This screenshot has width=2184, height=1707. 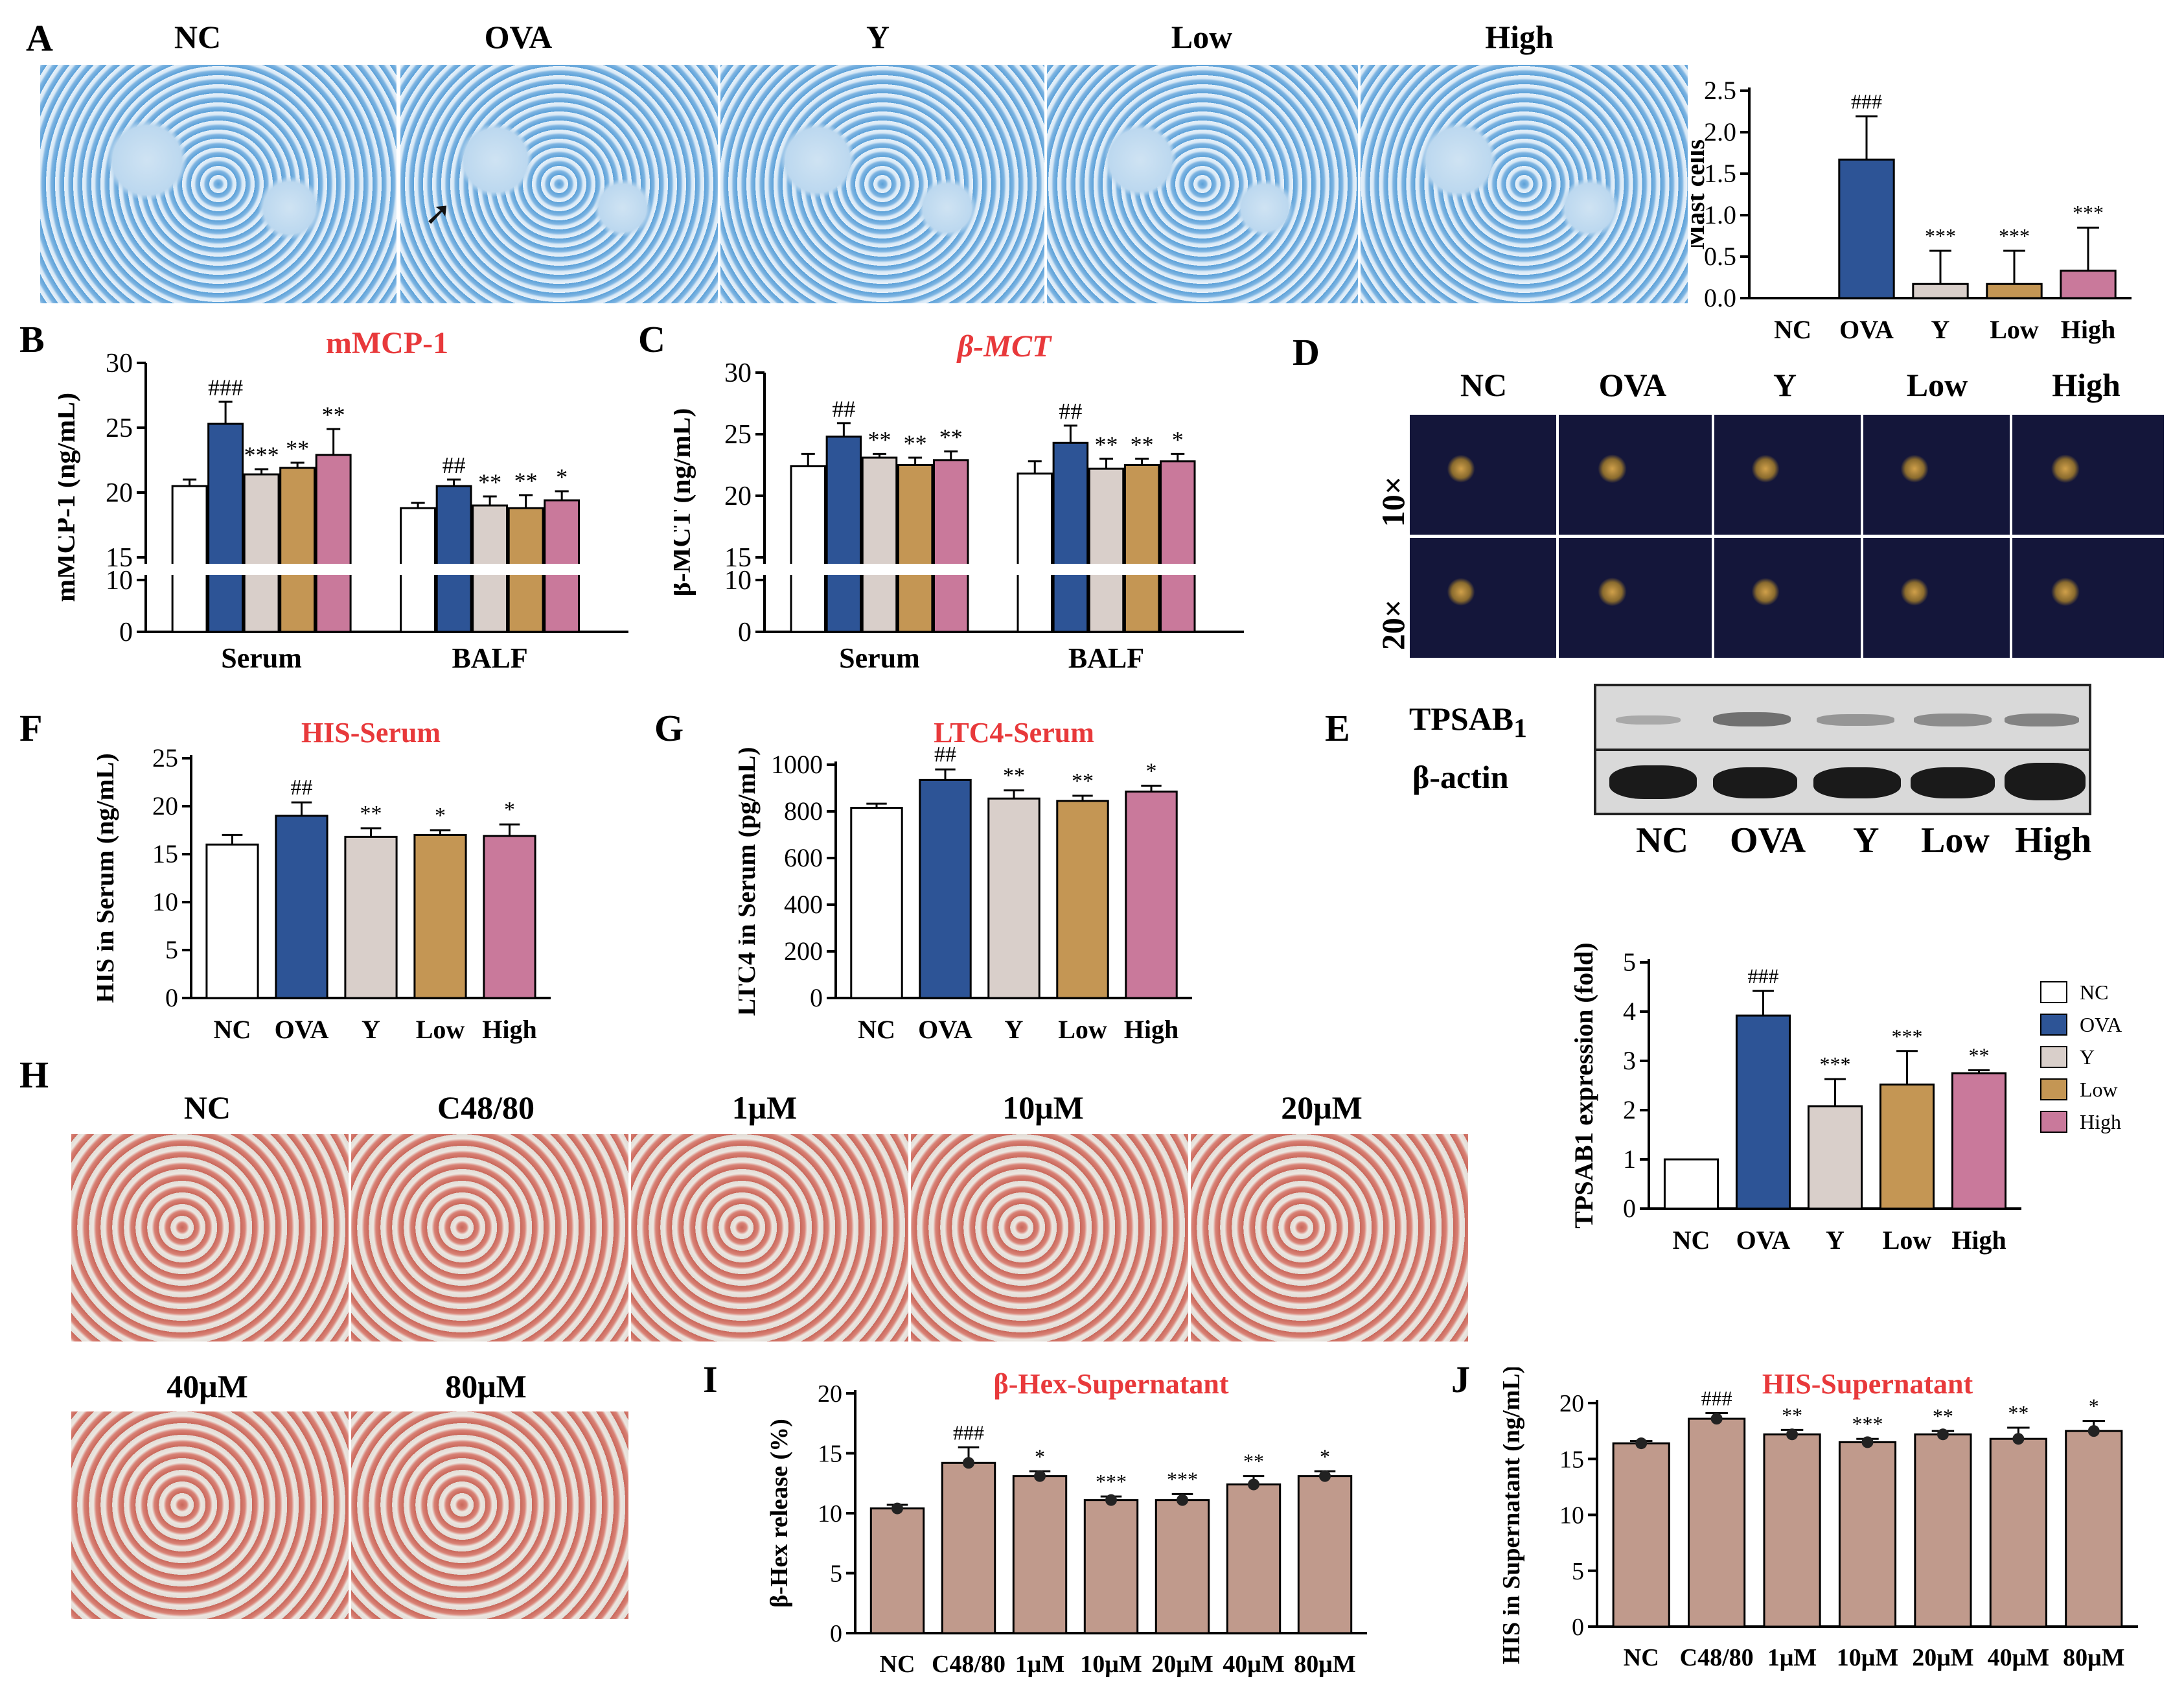 What do you see at coordinates (685, 502) in the screenshot?
I see `y-axis-label: β-MCT (ng/mL)` at bounding box center [685, 502].